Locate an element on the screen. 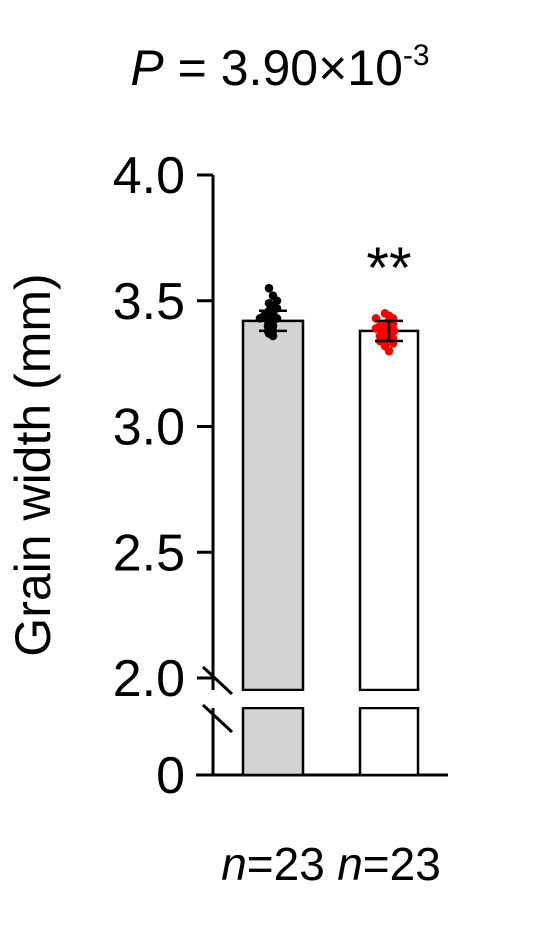 Image resolution: width=546 pixels, height=936 pixels. title-equals: = is located at coordinates (192, 68).